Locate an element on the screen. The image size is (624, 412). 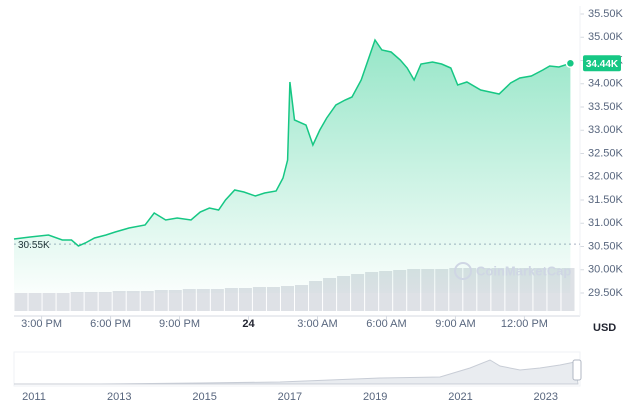
x-tick-label: 9:00 AM is located at coordinates (455, 324).